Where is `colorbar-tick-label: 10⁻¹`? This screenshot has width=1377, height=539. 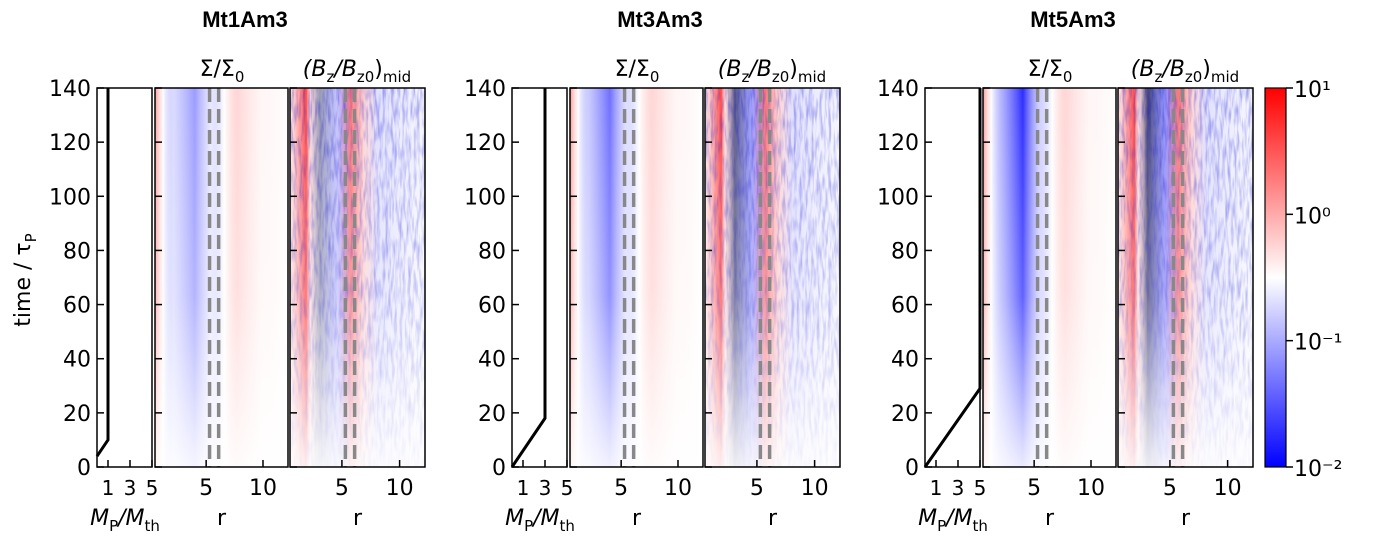
colorbar-tick-label: 10⁻¹ is located at coordinates (1318, 343).